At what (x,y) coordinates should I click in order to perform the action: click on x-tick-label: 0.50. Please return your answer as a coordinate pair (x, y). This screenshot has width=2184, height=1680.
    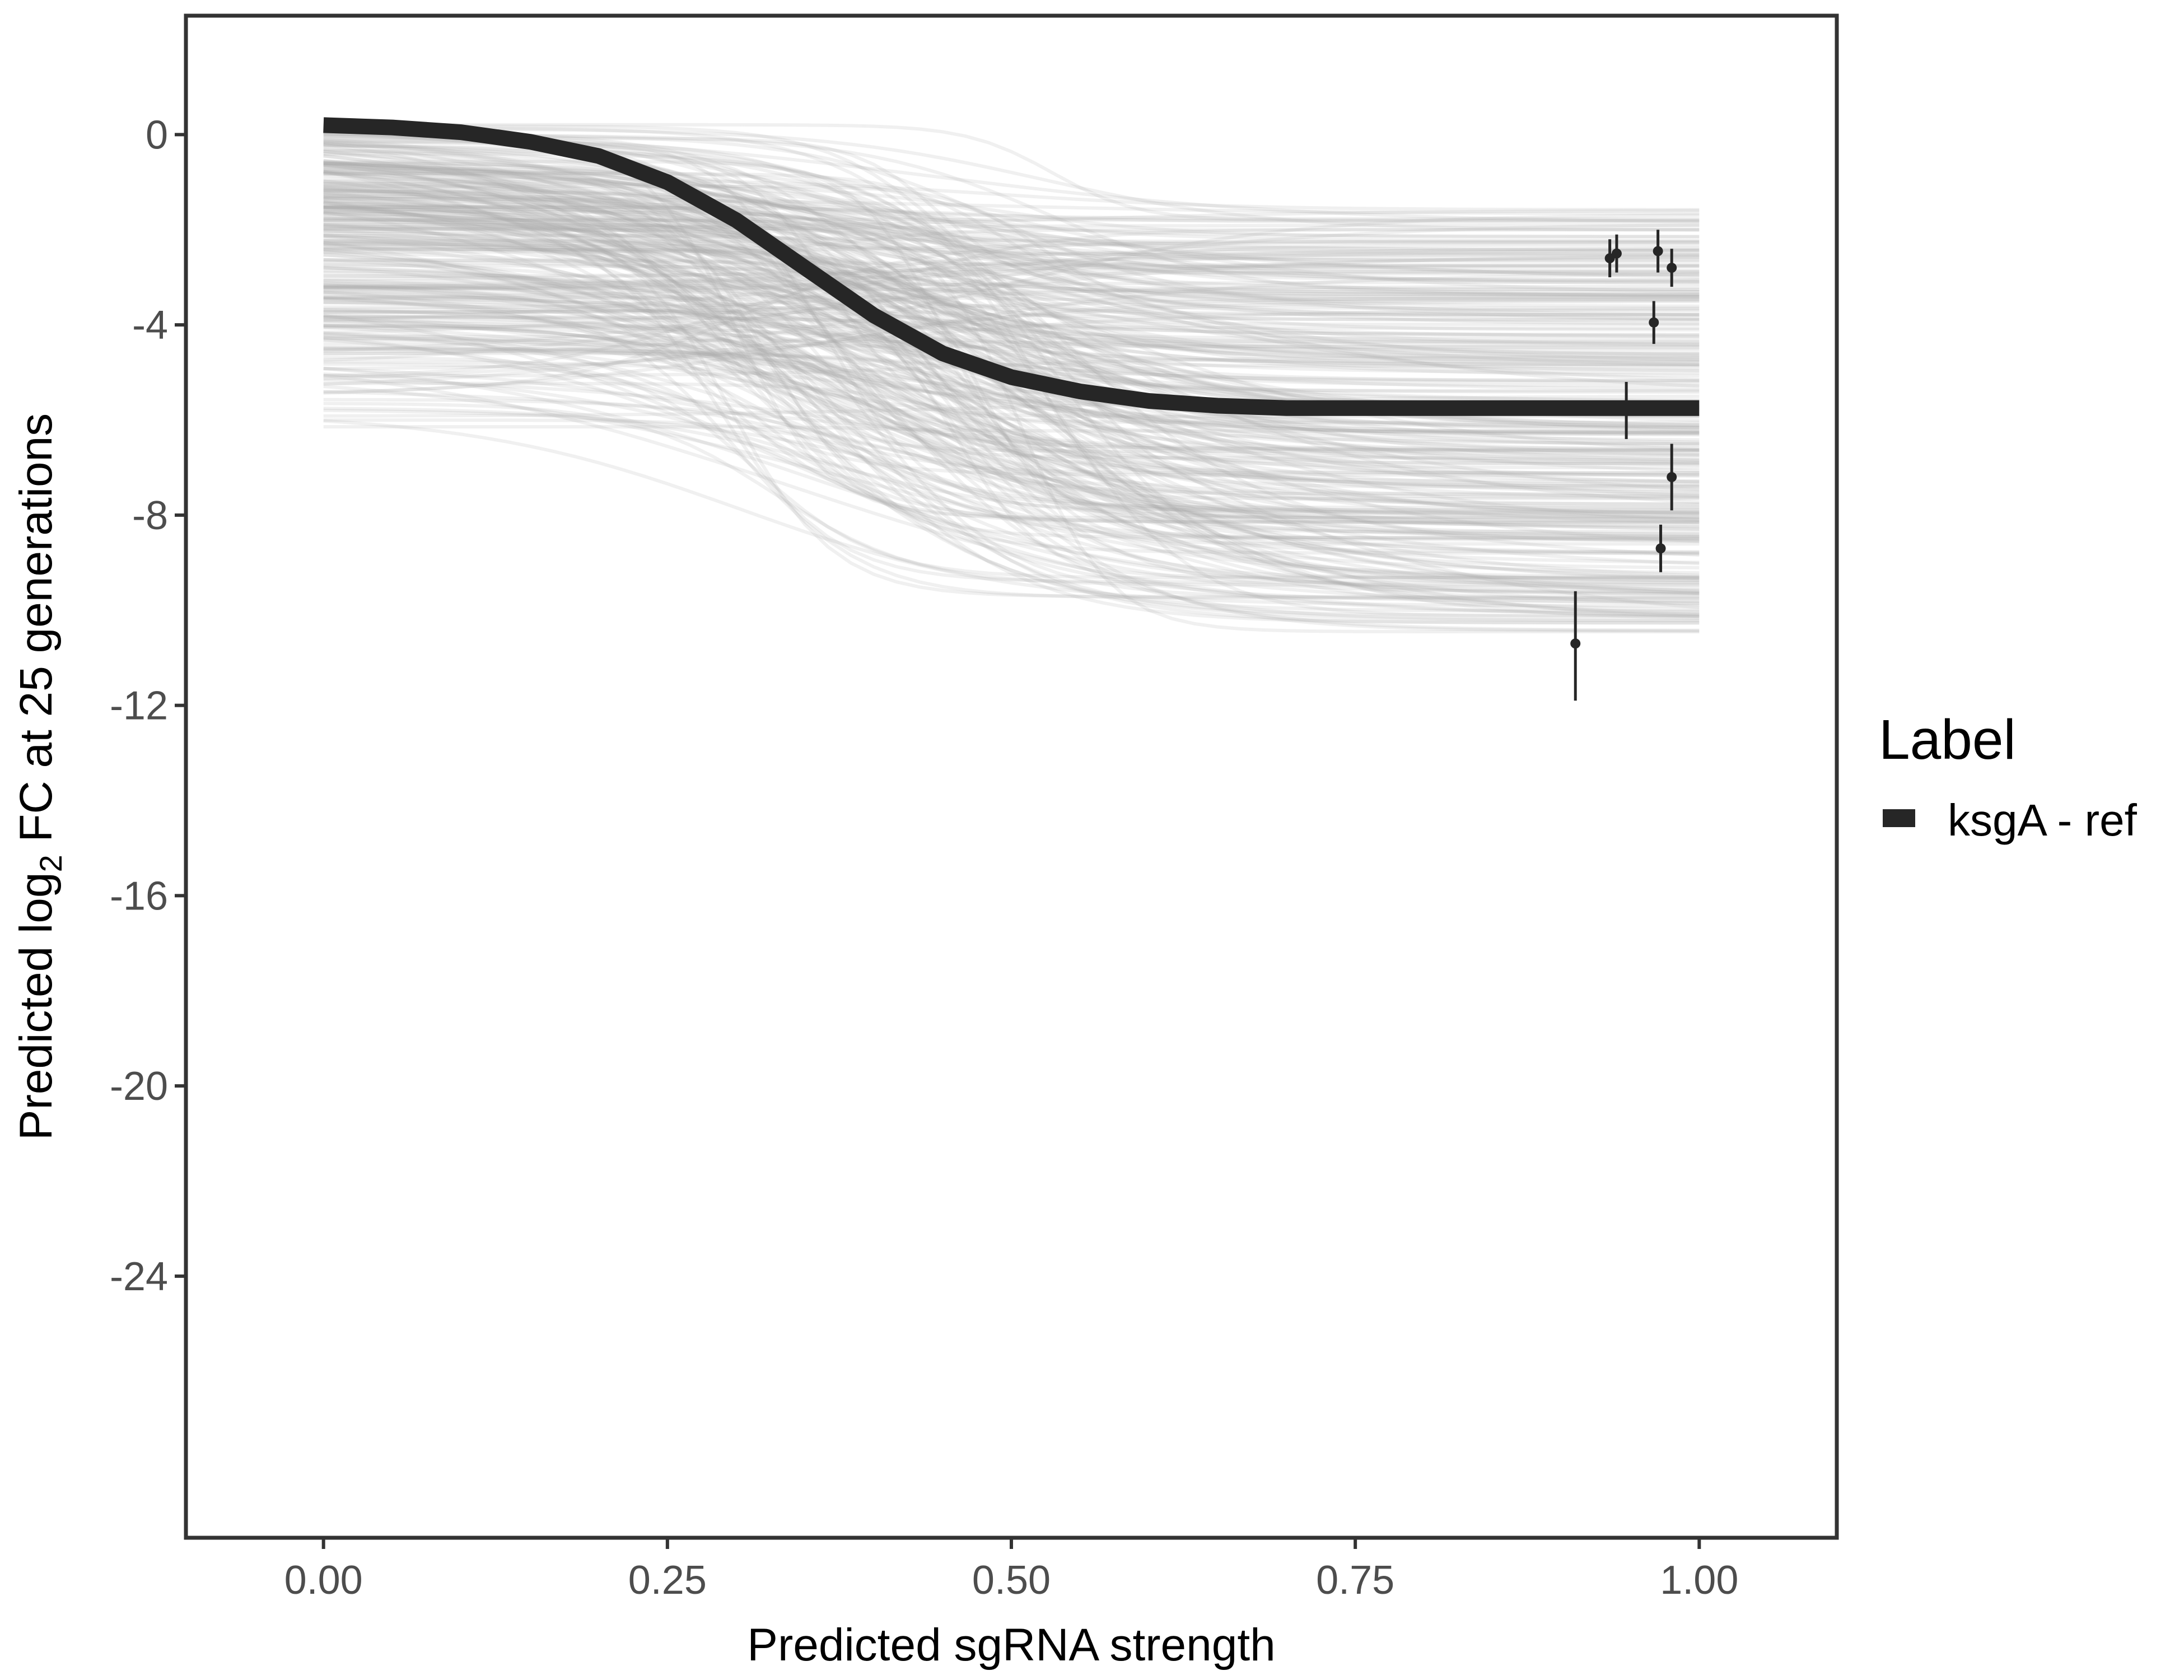
    Looking at the image, I should click on (1012, 1581).